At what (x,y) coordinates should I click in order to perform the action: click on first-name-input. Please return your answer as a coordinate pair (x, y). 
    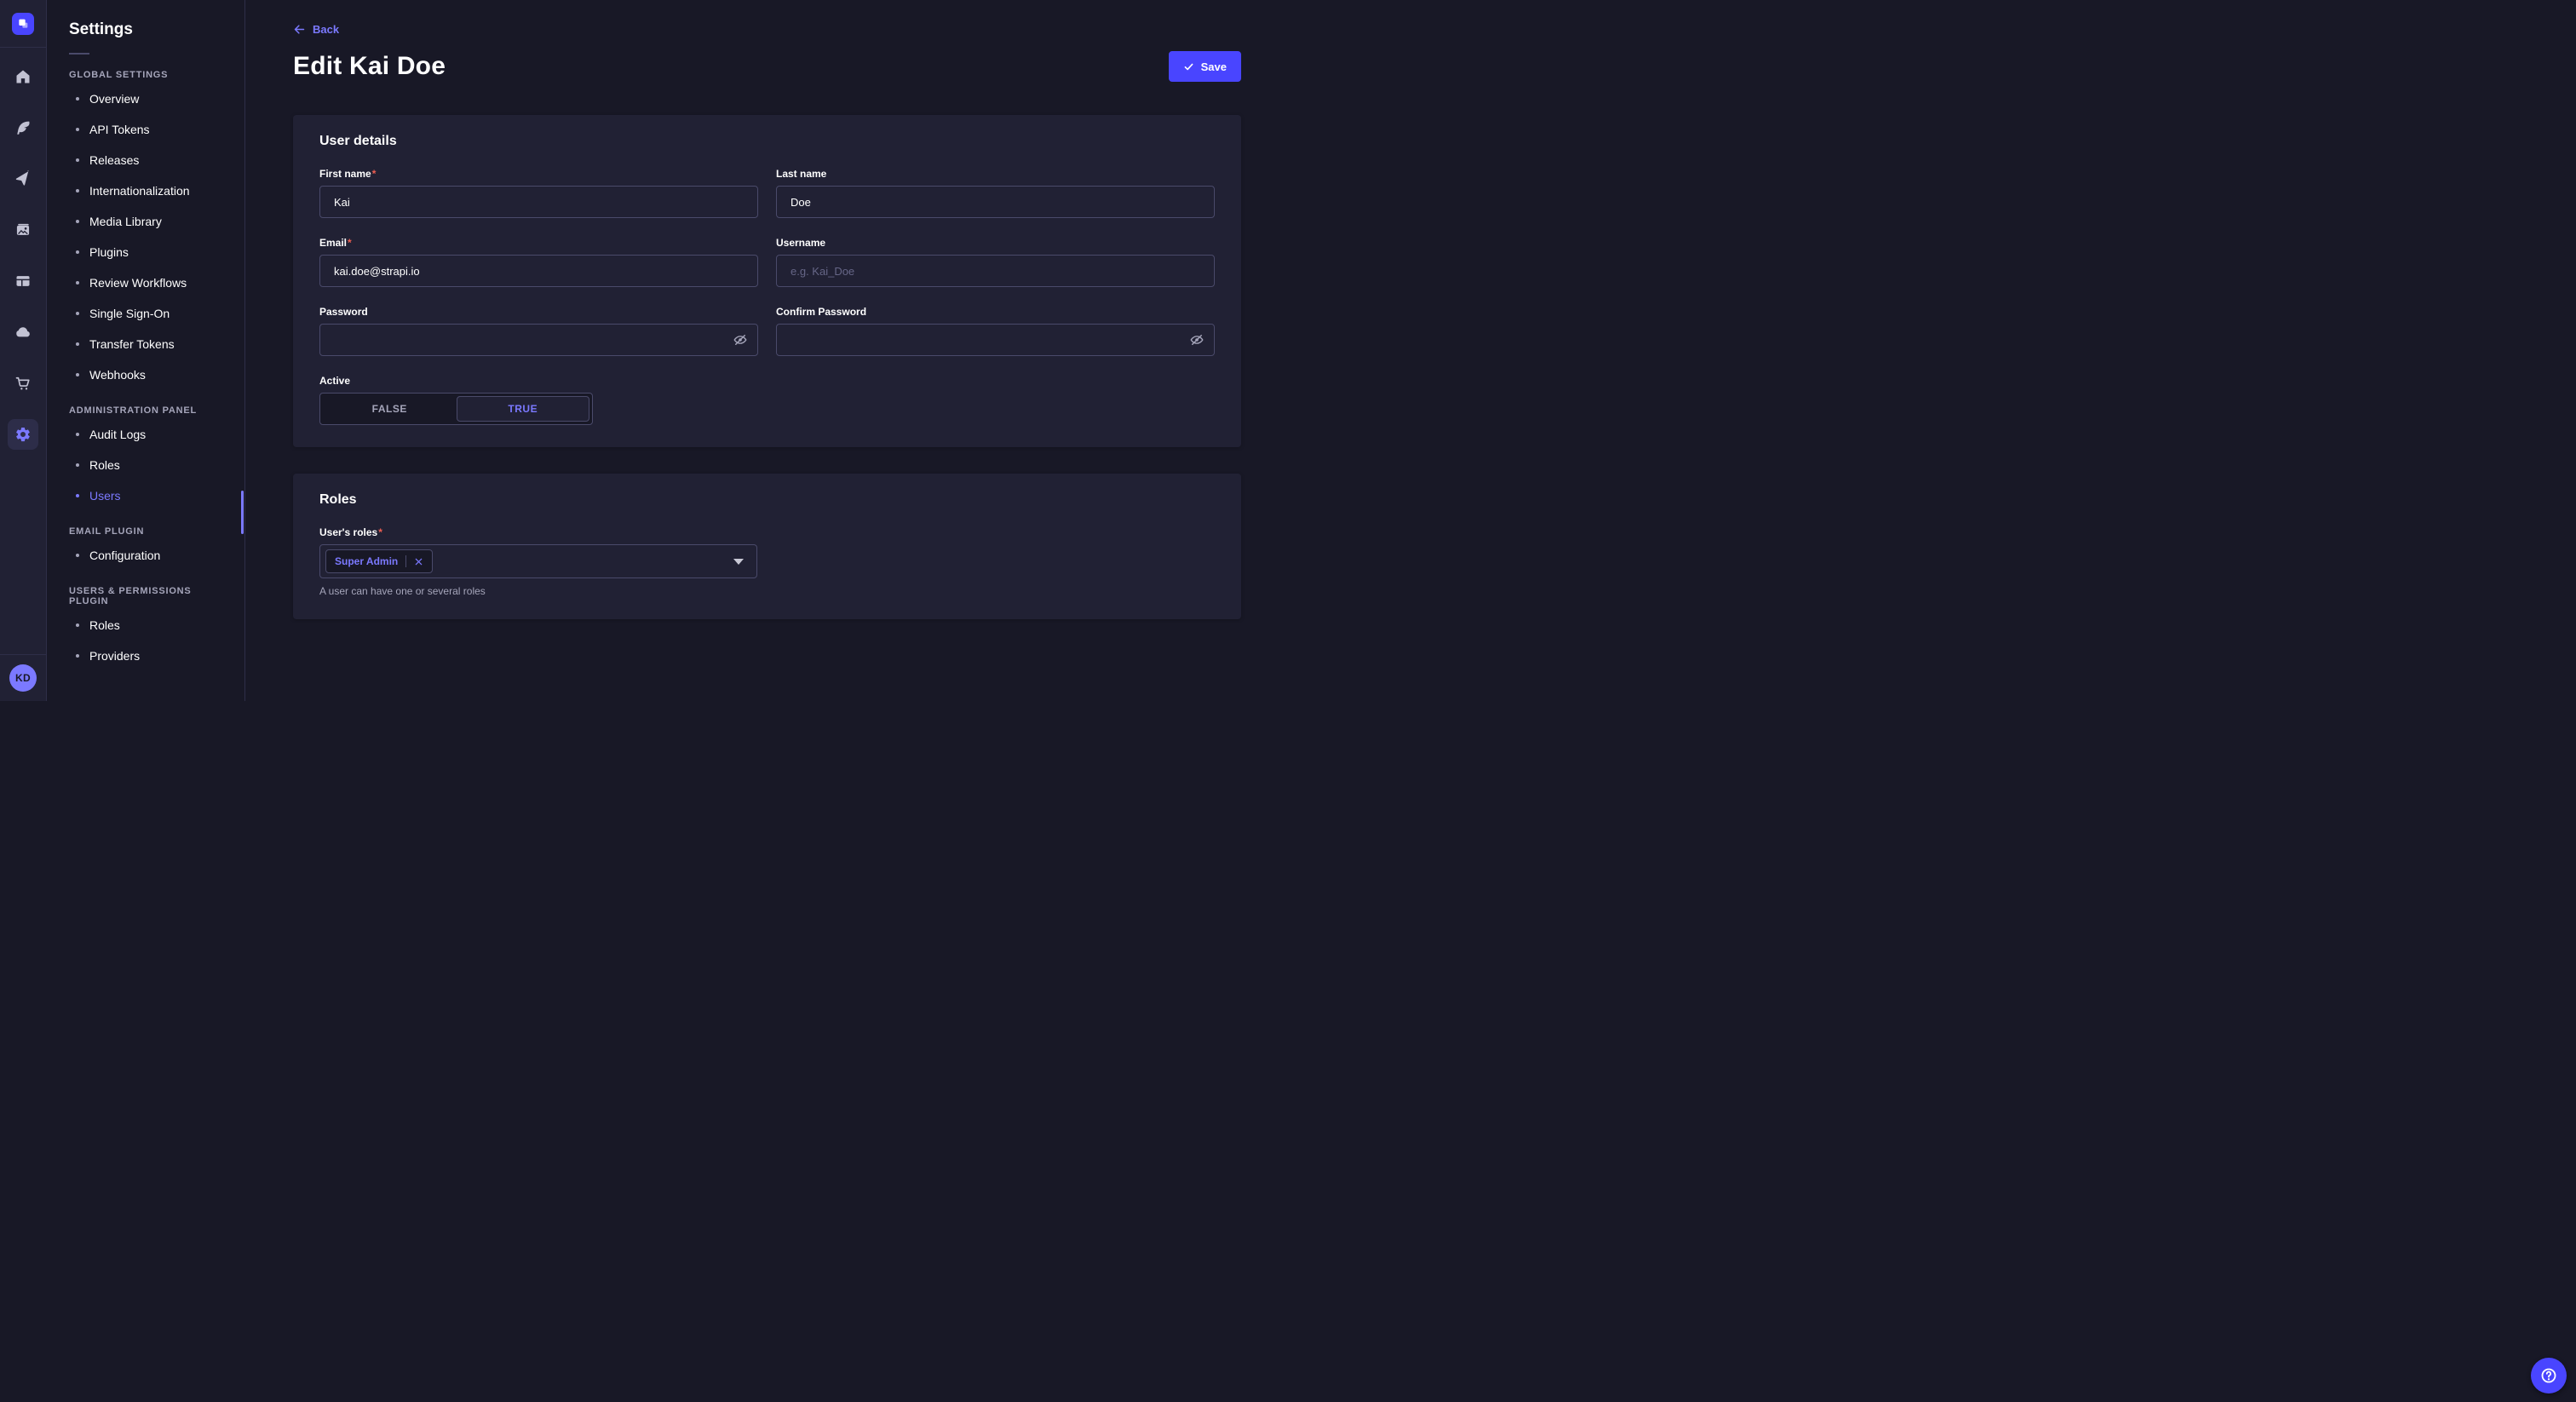
    Looking at the image, I should click on (538, 202).